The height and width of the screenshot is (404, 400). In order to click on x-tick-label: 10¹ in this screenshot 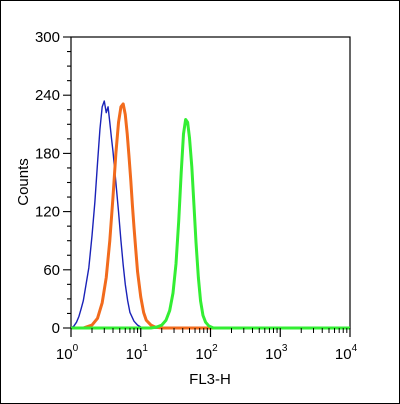, I will do `click(137, 353)`.